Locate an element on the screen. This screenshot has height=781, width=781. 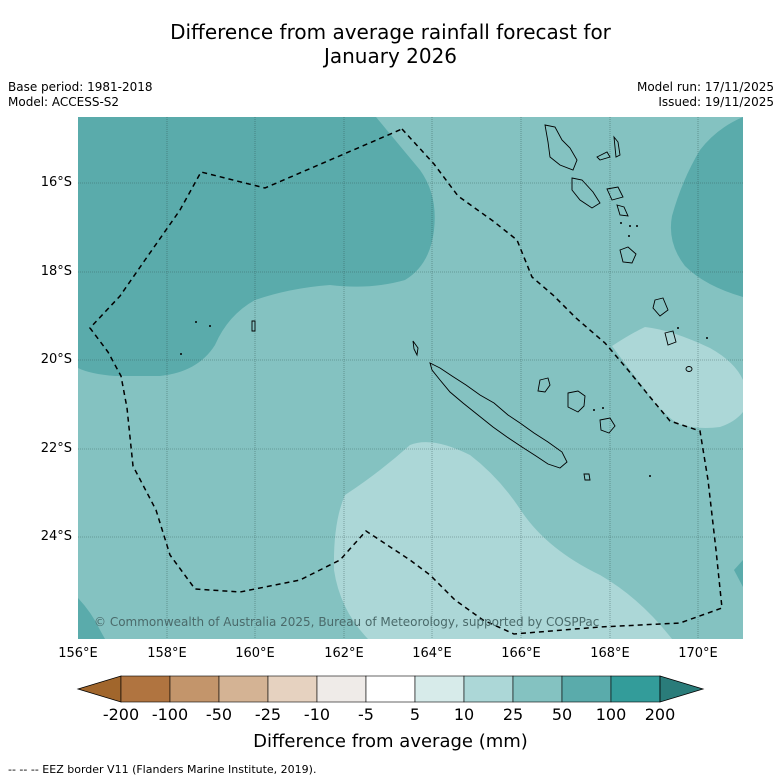
colorbar-extend-low is located at coordinates (99, 689).